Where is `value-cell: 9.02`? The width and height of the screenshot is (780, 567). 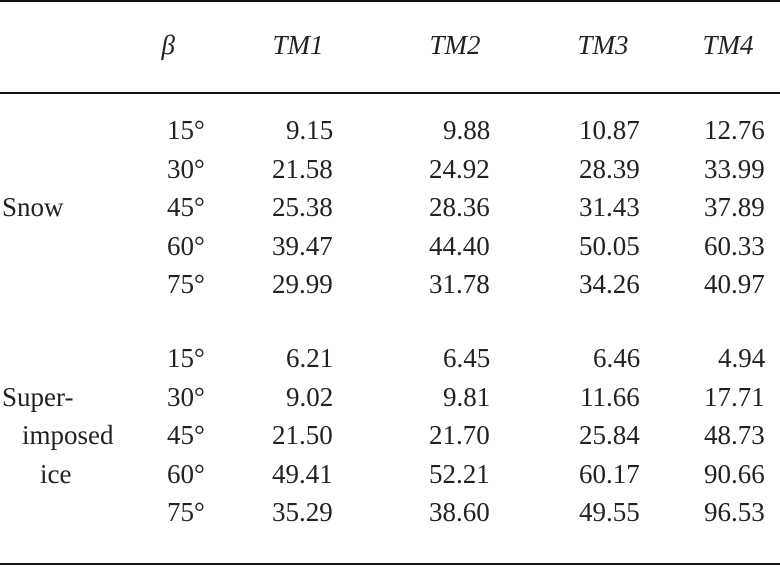 value-cell: 9.02 is located at coordinates (310, 396).